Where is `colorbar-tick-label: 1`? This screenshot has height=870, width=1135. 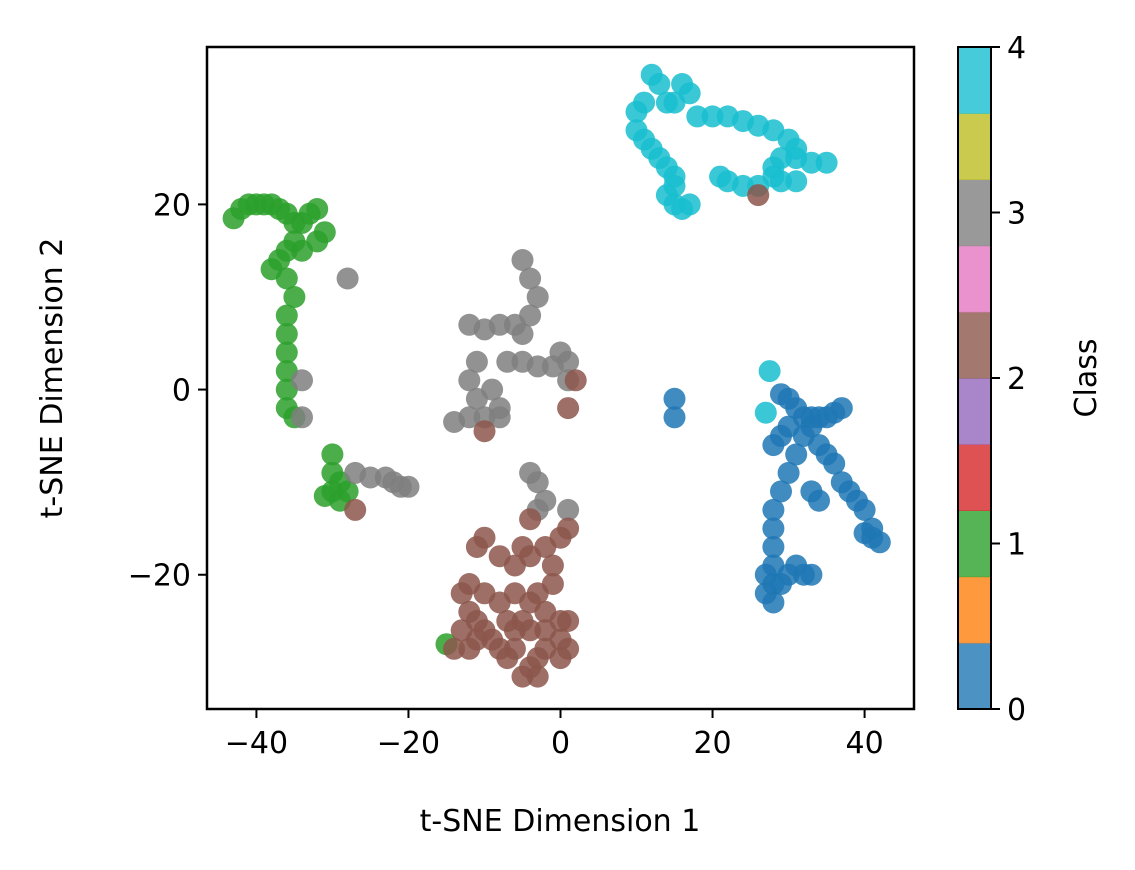
colorbar-tick-label: 1 is located at coordinates (1016, 545).